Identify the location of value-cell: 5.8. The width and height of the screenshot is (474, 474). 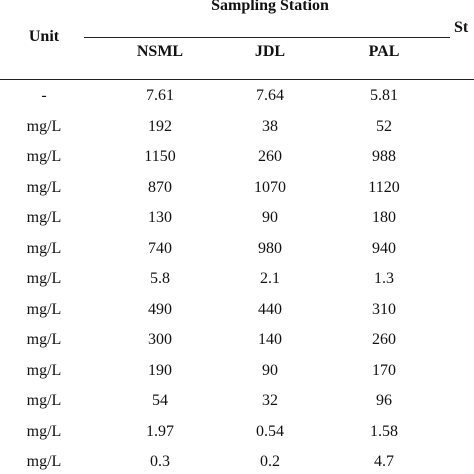
(160, 278).